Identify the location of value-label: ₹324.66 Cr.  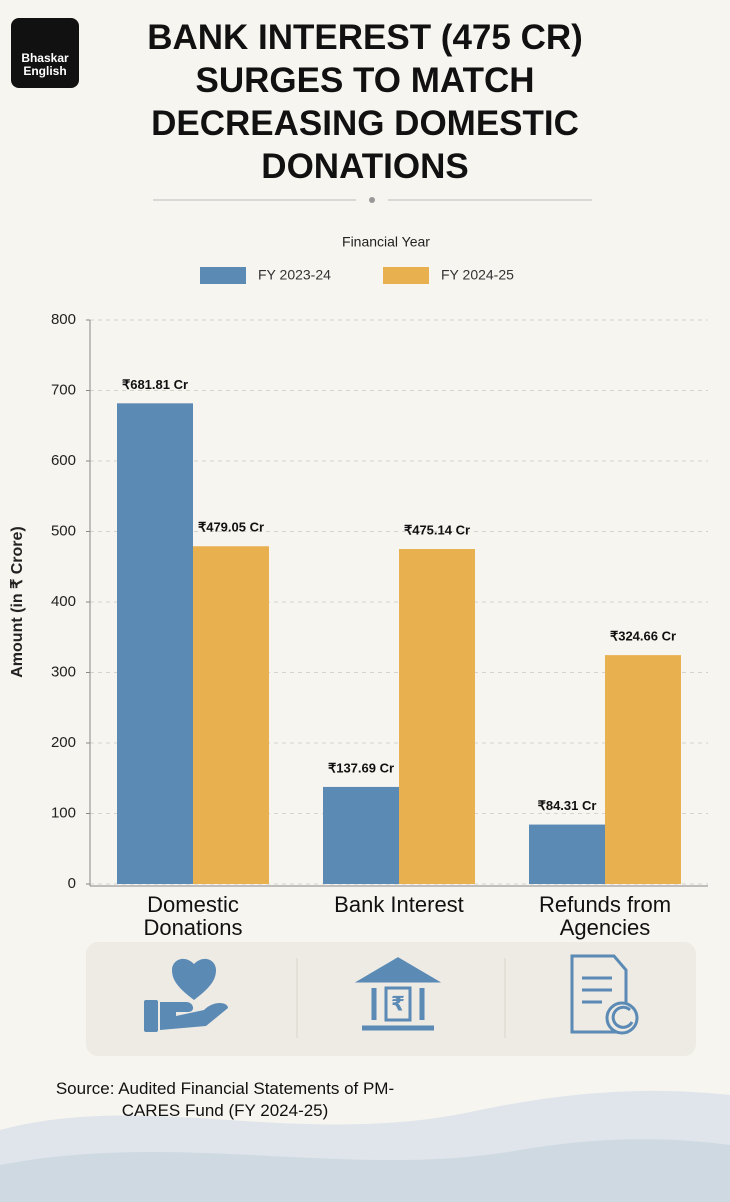
(643, 636).